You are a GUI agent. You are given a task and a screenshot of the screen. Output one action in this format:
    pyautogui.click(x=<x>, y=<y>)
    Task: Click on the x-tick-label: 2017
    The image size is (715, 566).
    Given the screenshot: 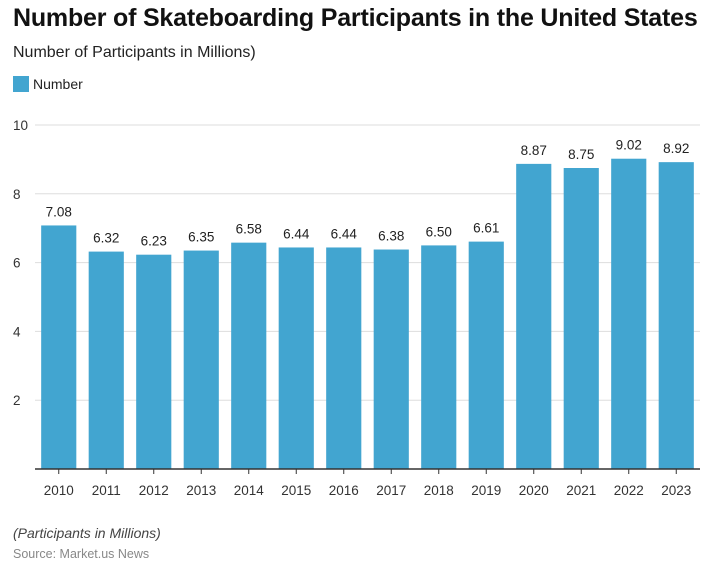 What is the action you would take?
    pyautogui.click(x=391, y=490)
    